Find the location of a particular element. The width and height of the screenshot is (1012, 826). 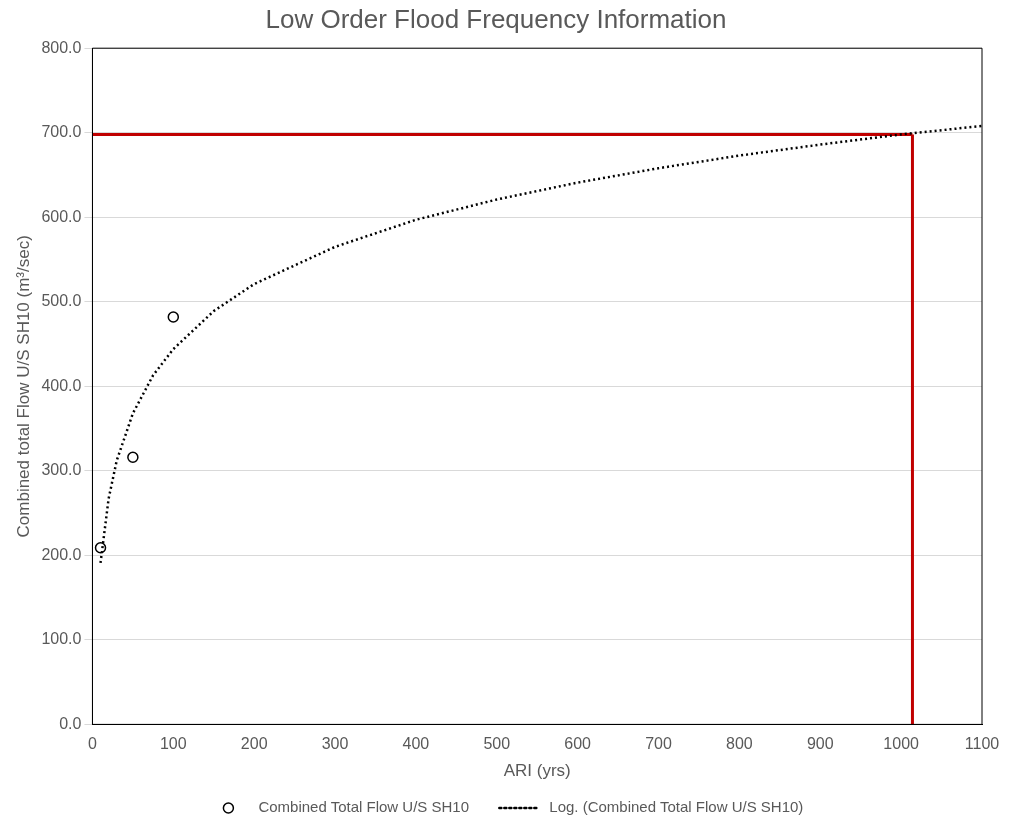

x-tick-label: 100 is located at coordinates (173, 744).